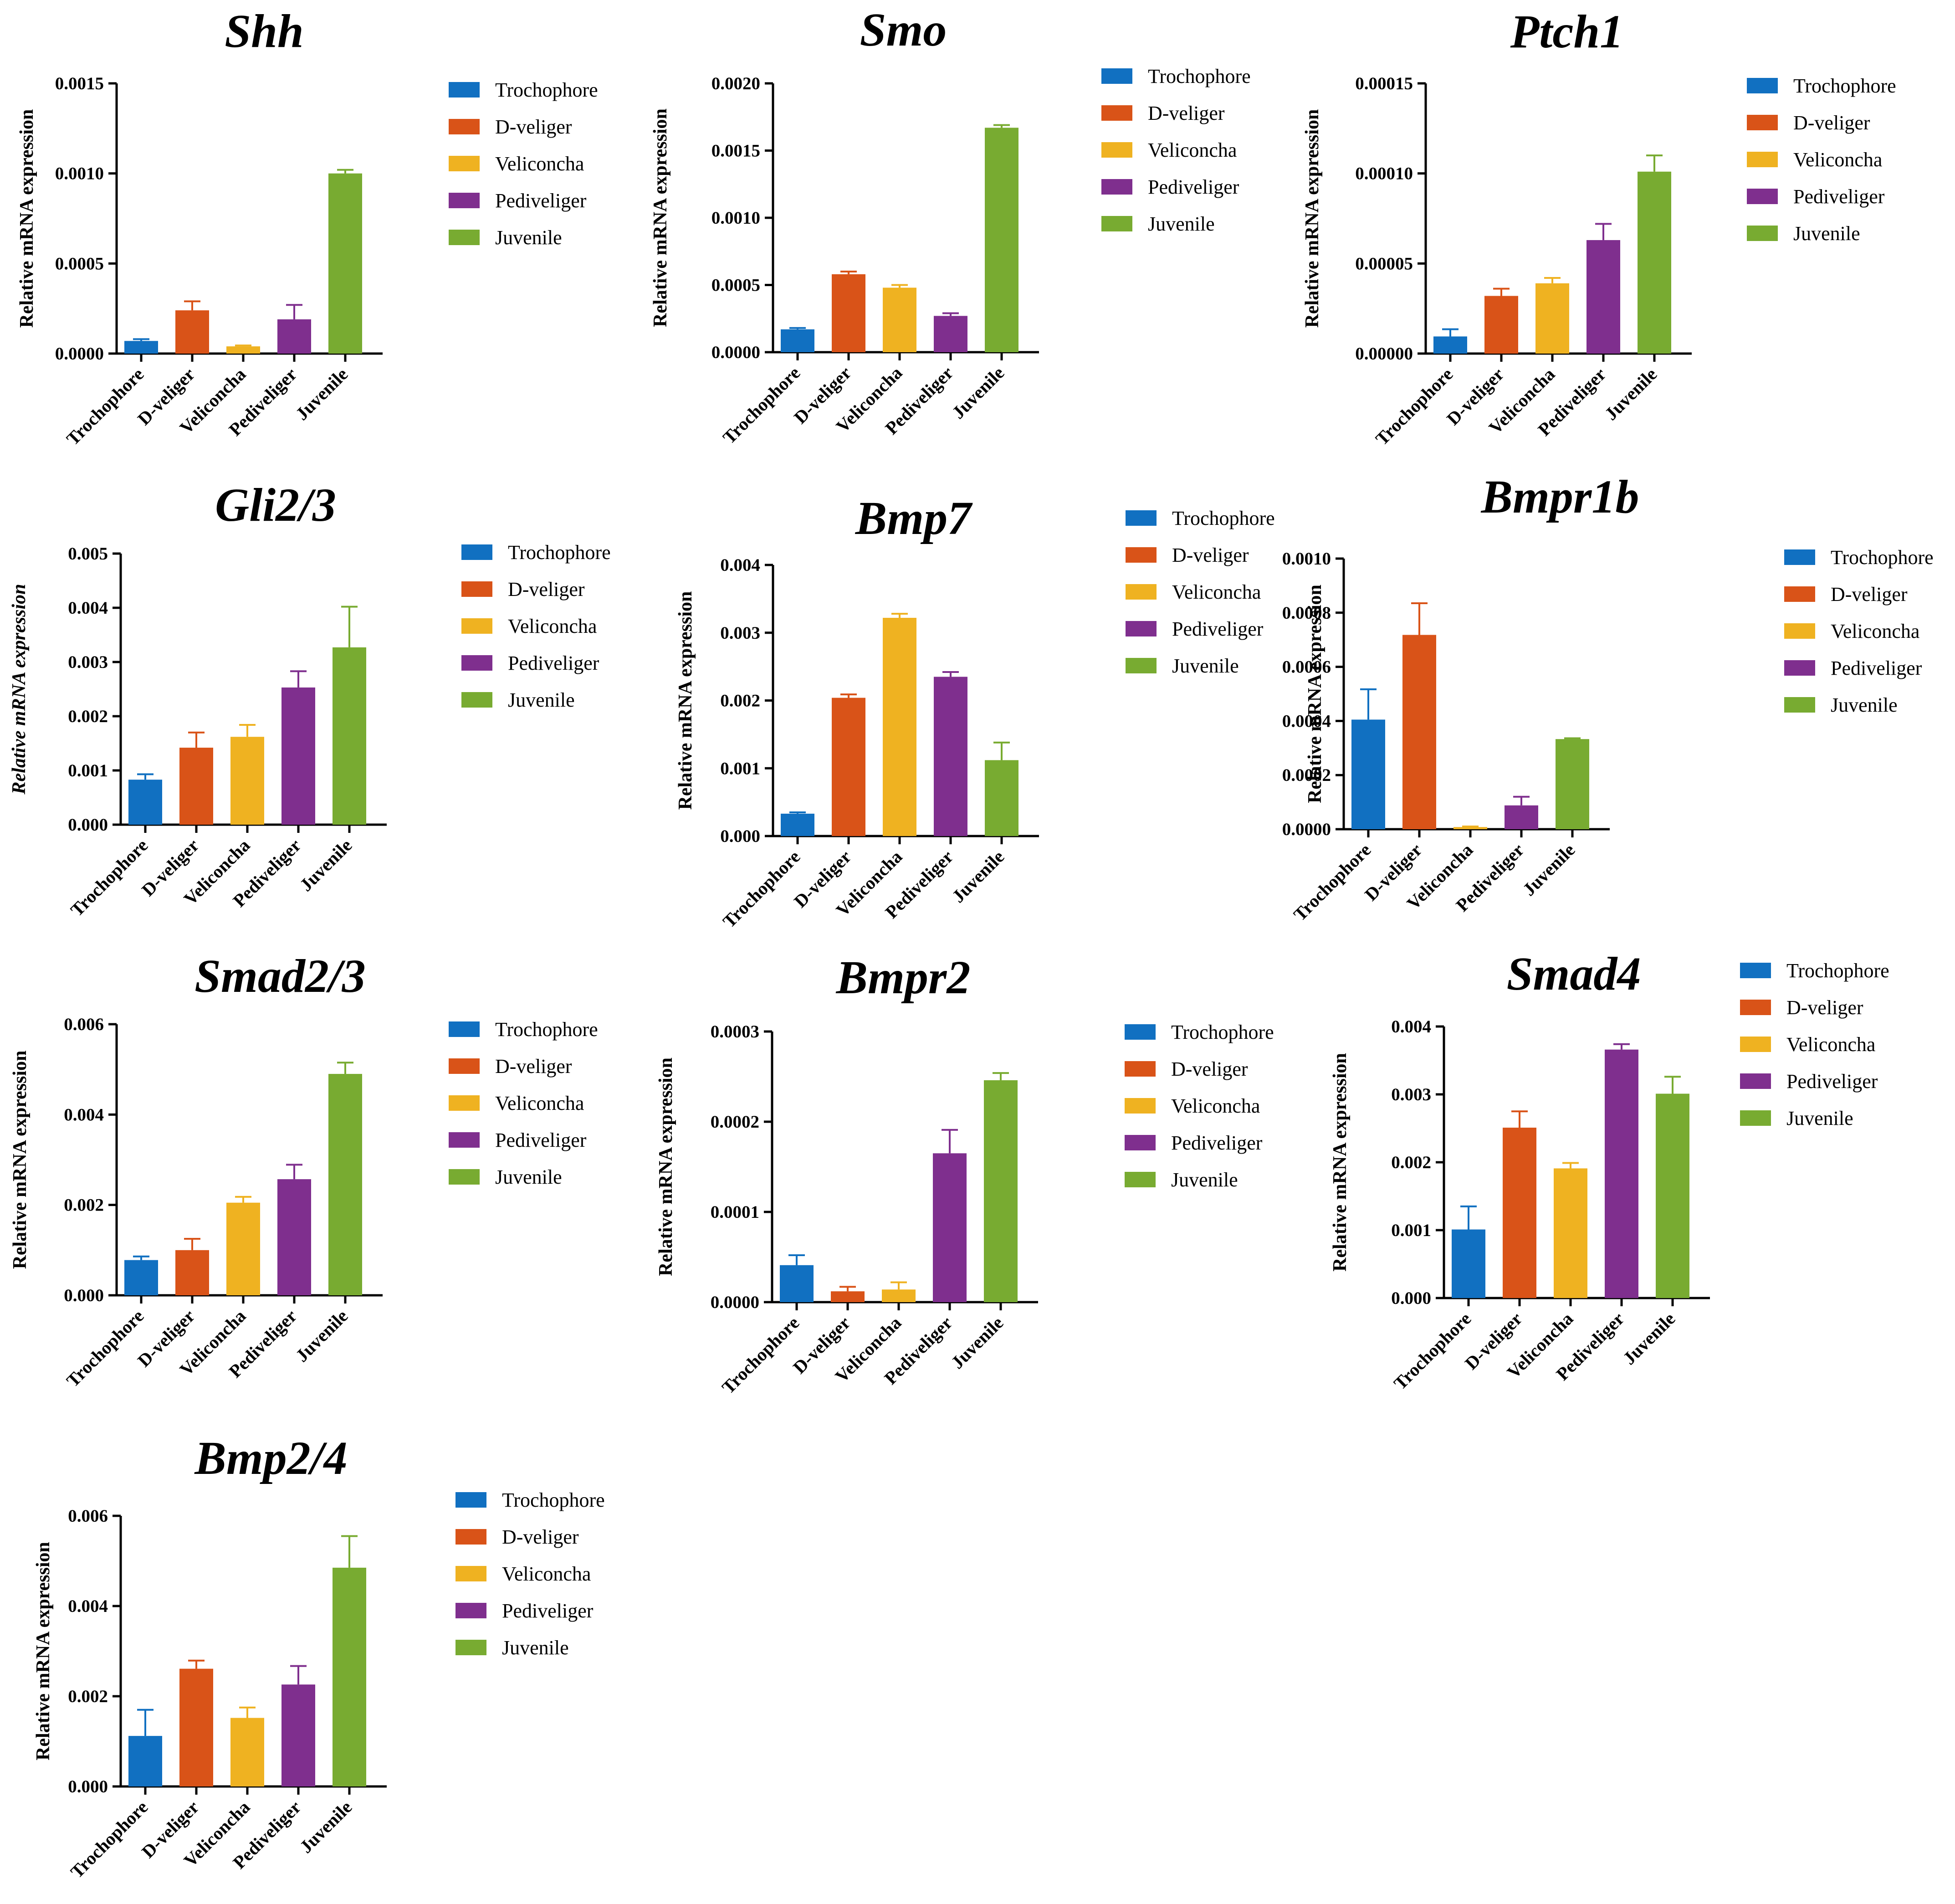 Image resolution: width=1955 pixels, height=1904 pixels. I want to click on y-tick-label: 0.0002, so click(735, 1122).